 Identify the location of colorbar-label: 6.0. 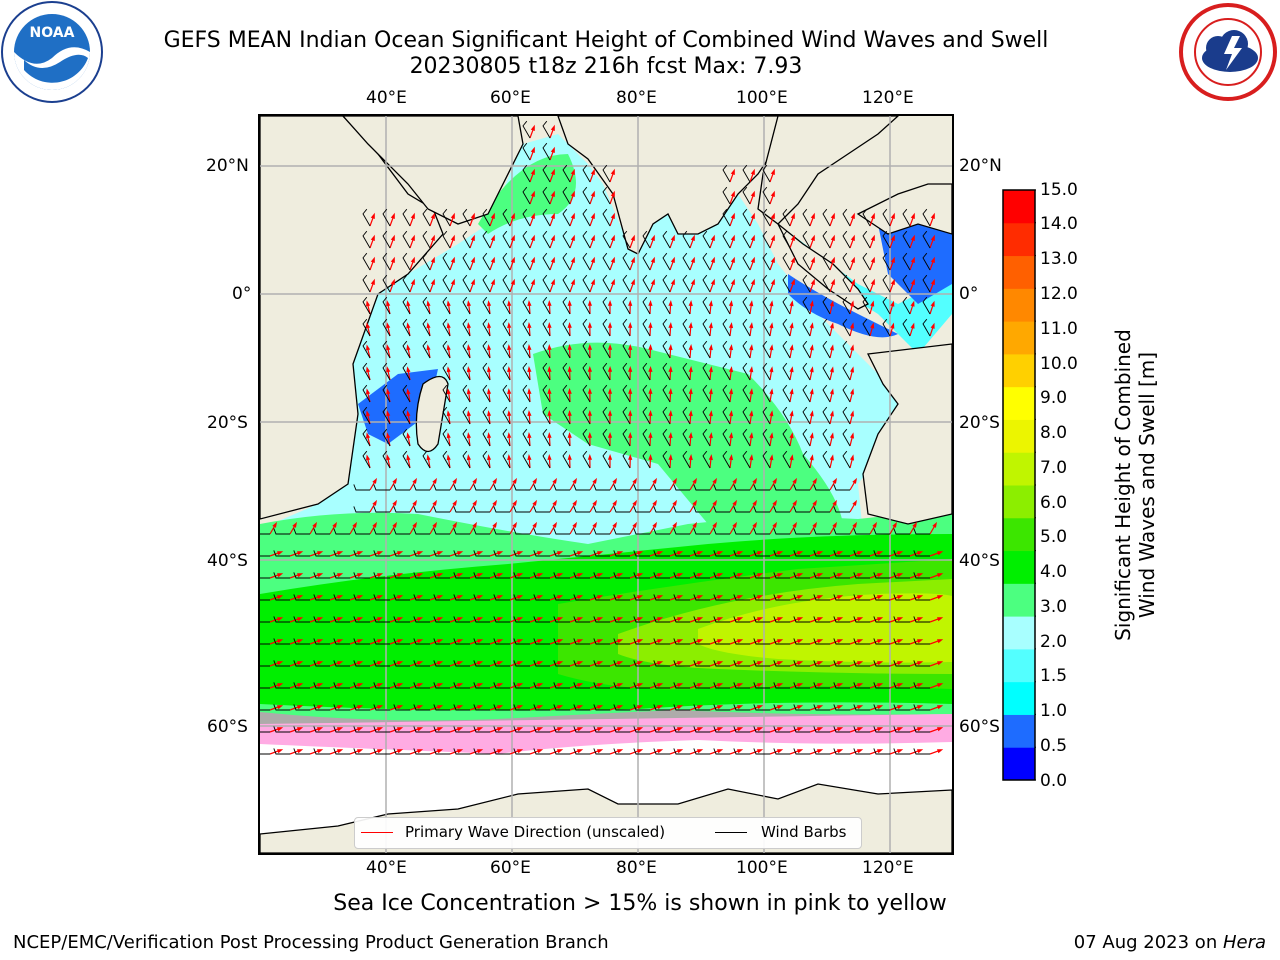
(1054, 503).